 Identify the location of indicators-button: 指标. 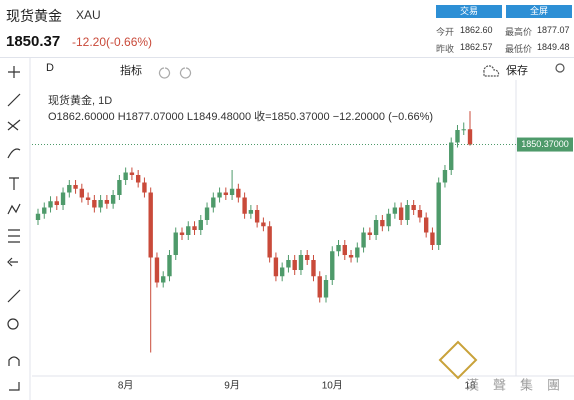
(131, 71).